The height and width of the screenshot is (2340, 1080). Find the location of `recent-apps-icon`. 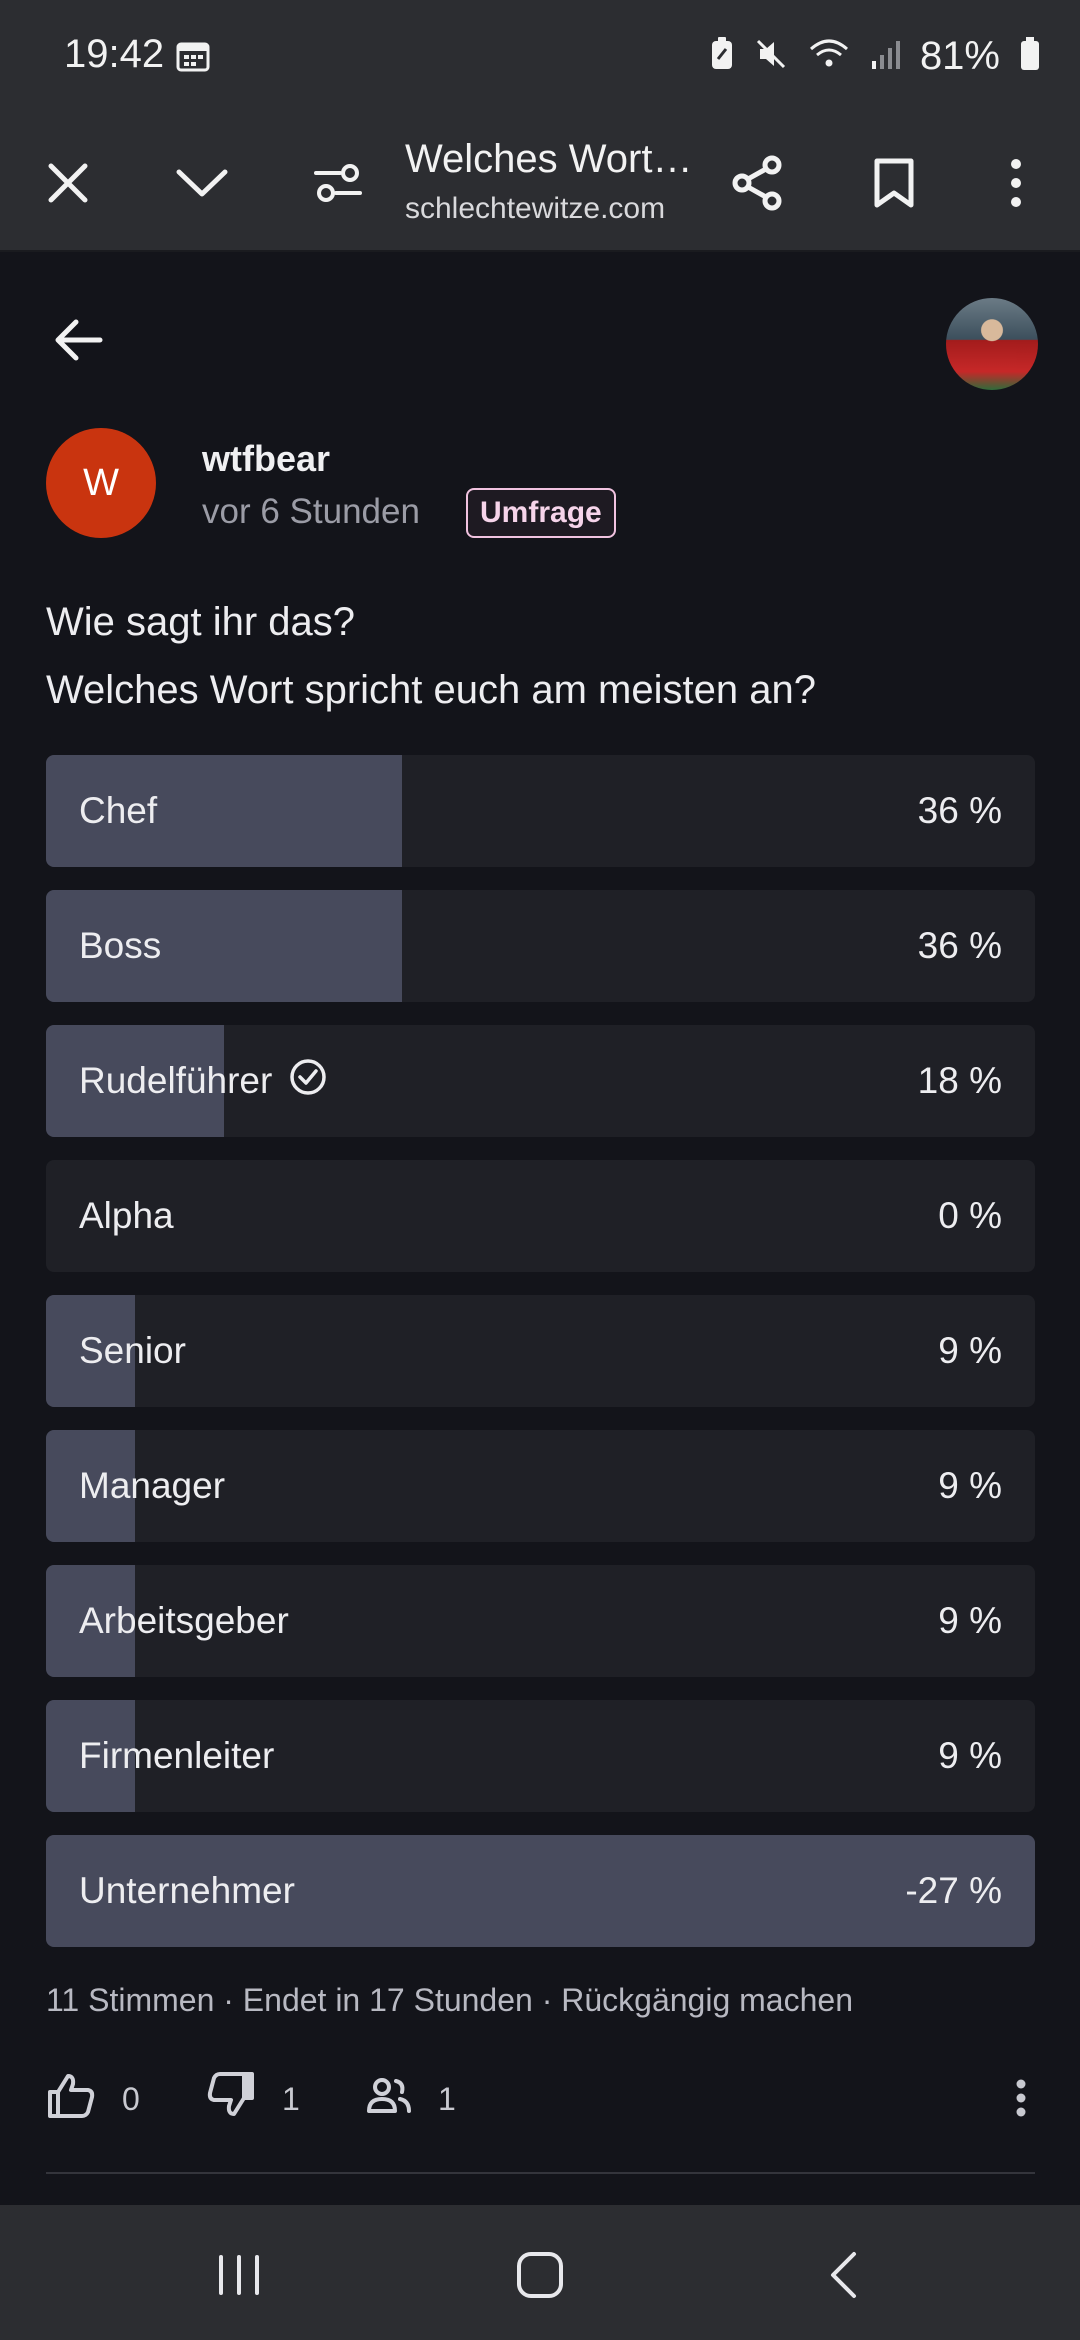

recent-apps-icon is located at coordinates (239, 2275).